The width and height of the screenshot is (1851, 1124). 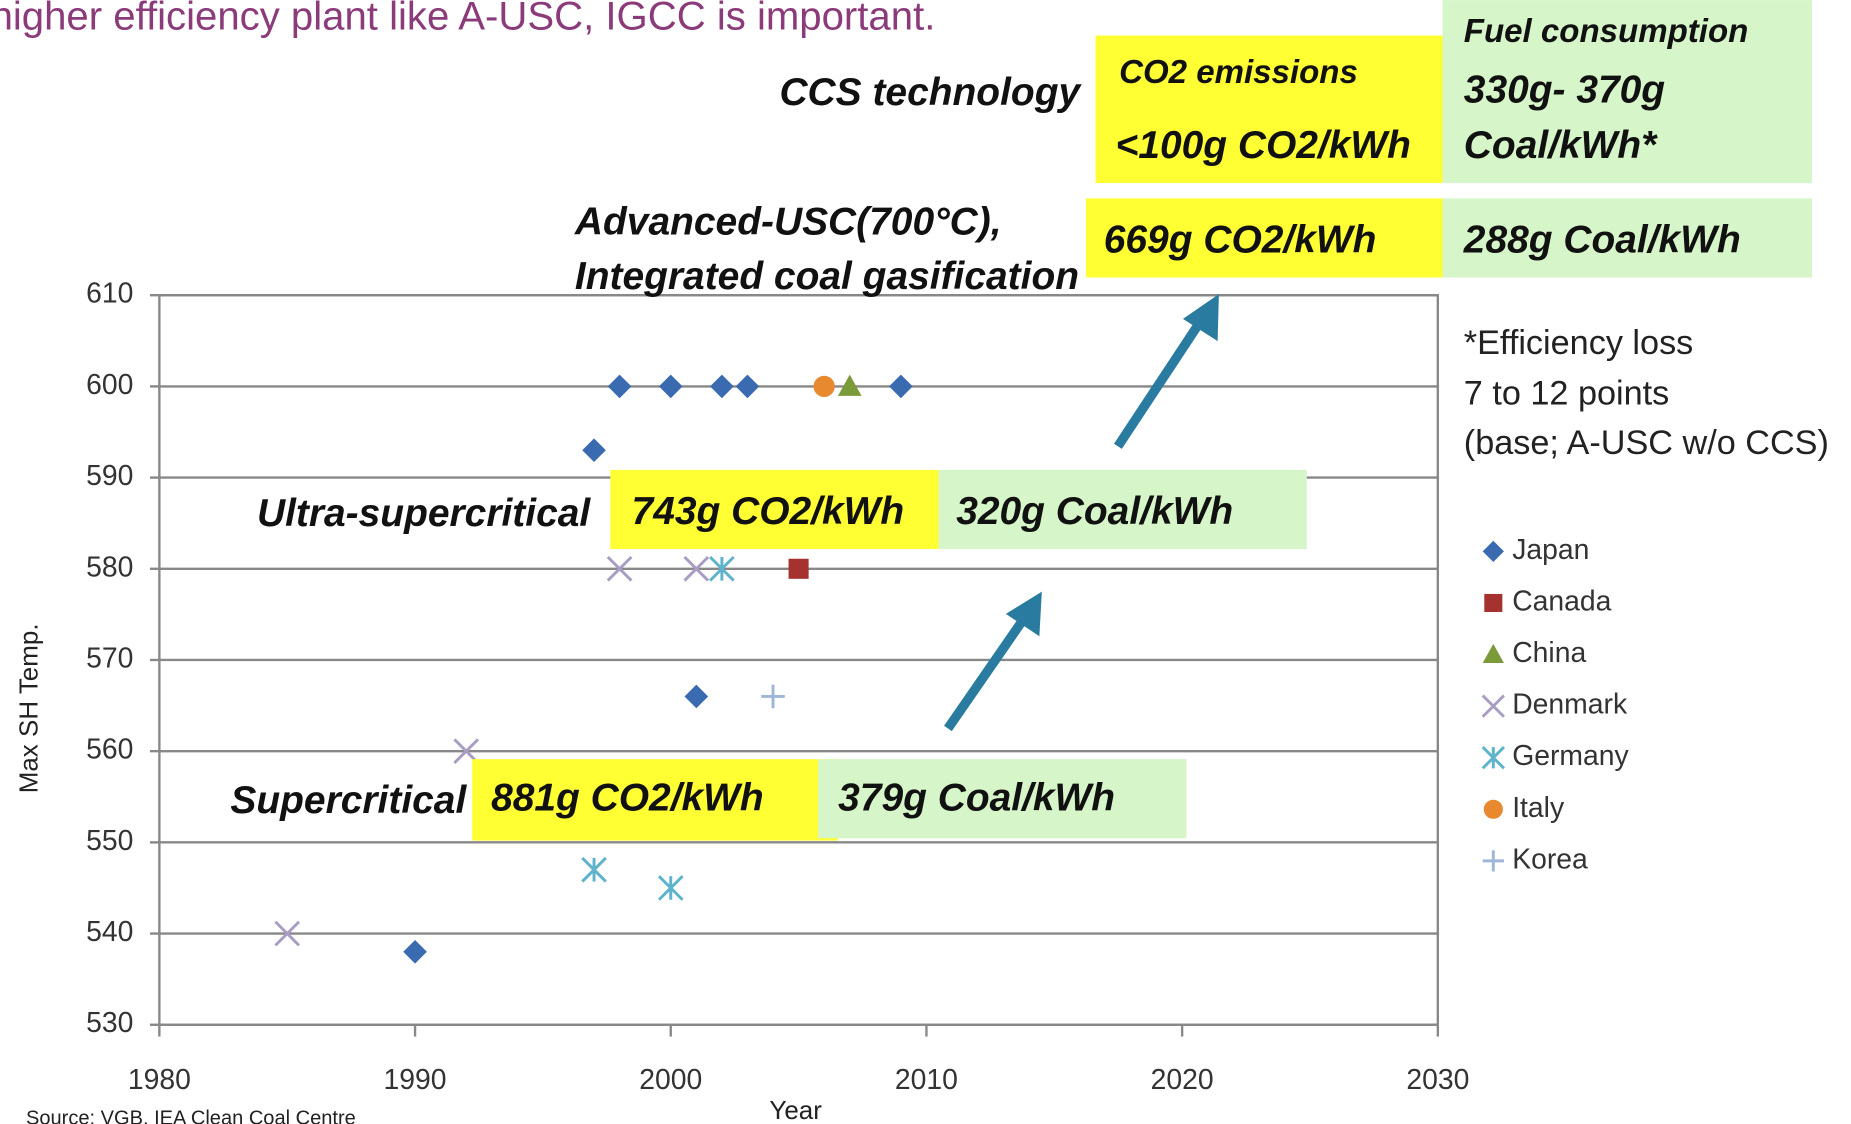 I want to click on x-tick-label: 2020, so click(x=1182, y=1080).